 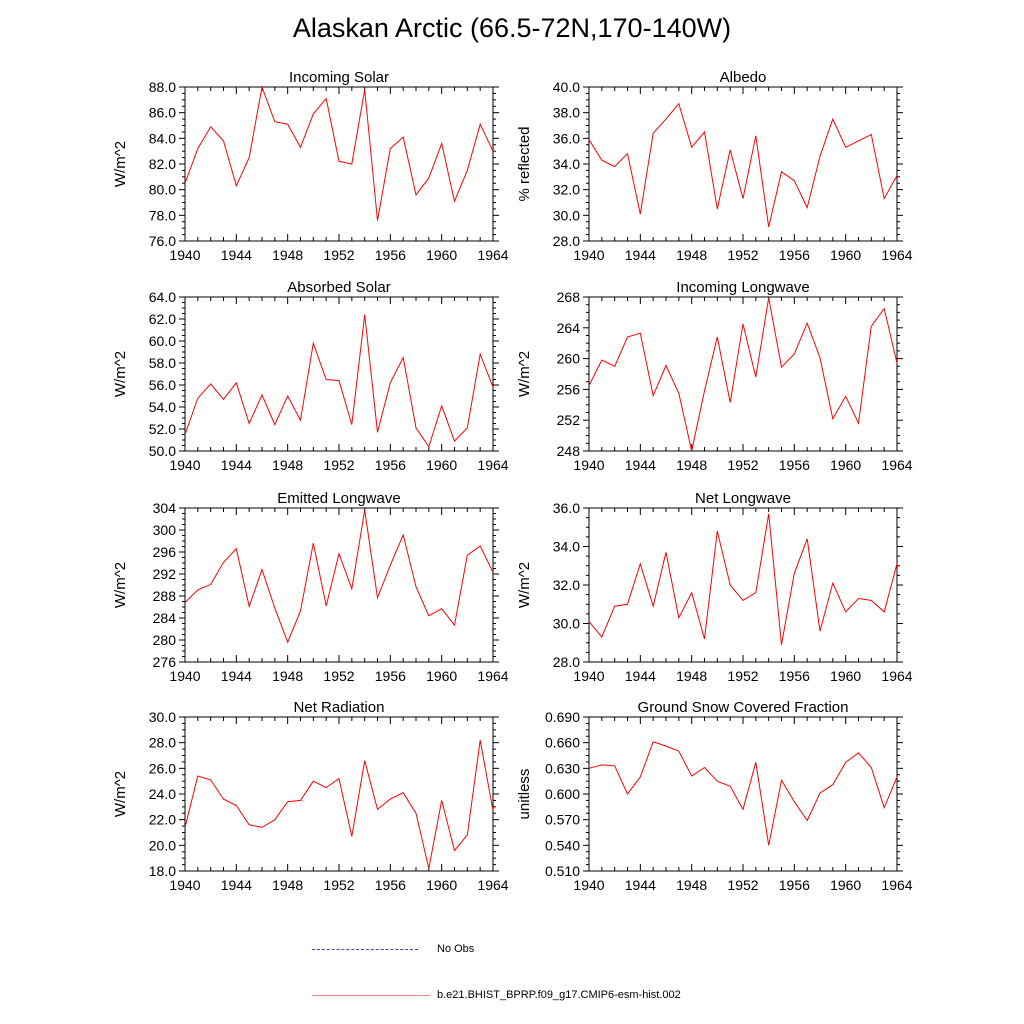 I want to click on y-tick-label: 62.0, so click(x=162, y=319).